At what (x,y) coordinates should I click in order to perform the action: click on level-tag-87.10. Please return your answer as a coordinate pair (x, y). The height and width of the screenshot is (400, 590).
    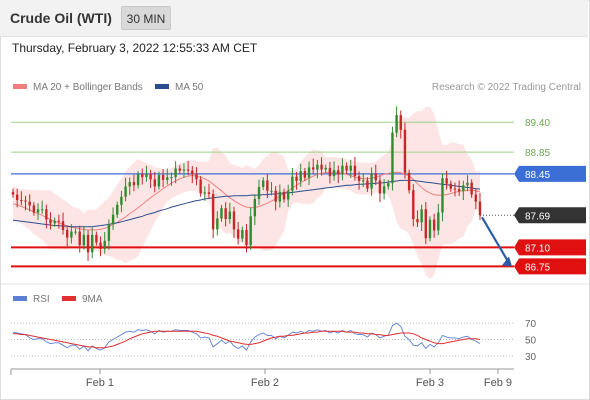
    Looking at the image, I should click on (550, 247).